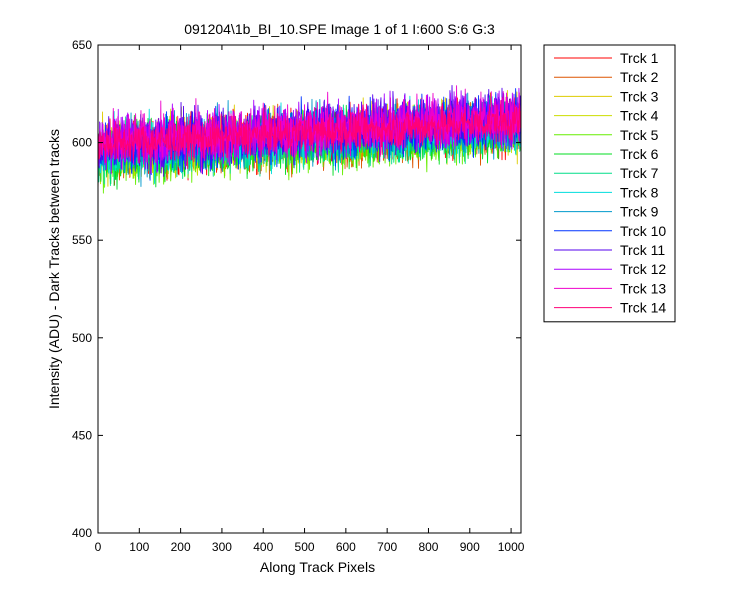 This screenshot has height=600, width=750. What do you see at coordinates (639, 58) in the screenshot?
I see `legend-label: Trck 1` at bounding box center [639, 58].